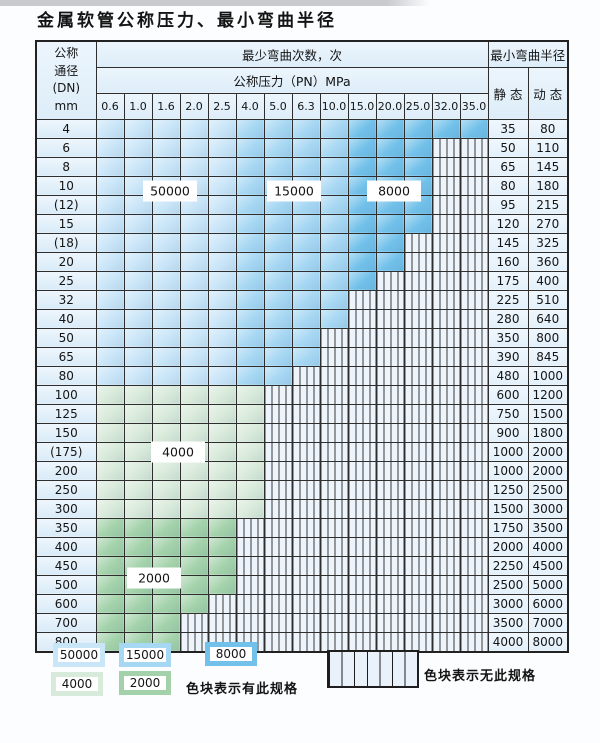  I want to click on dn-cell: 15, so click(66, 223).